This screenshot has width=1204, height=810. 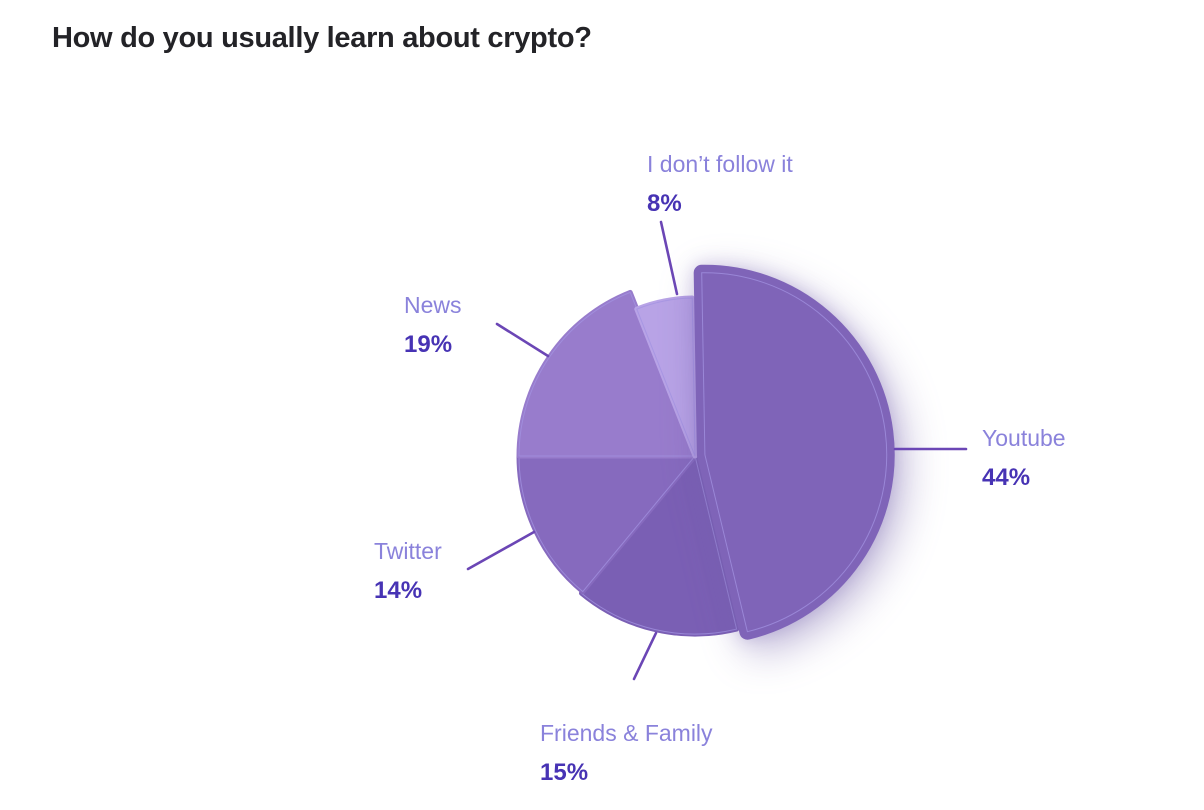 What do you see at coordinates (626, 752) in the screenshot?
I see `slice-label-friends-family: Friends & Family 15%` at bounding box center [626, 752].